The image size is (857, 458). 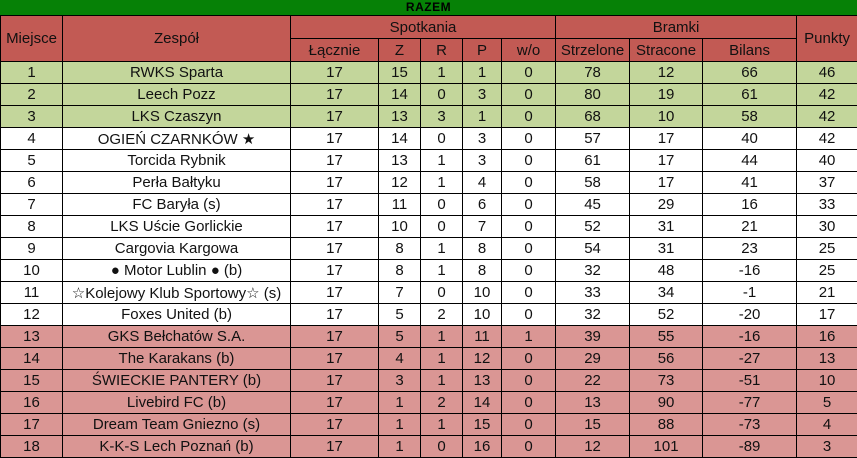 What do you see at coordinates (176, 314) in the screenshot?
I see `cell-team: Foxes United (b)` at bounding box center [176, 314].